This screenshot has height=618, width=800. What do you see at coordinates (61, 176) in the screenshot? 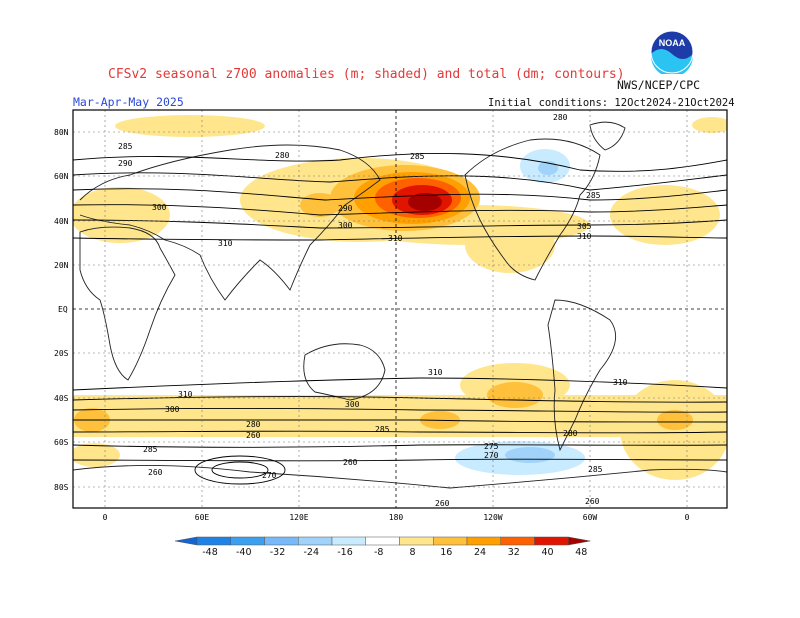
I see `lat-label: 60N` at bounding box center [61, 176].